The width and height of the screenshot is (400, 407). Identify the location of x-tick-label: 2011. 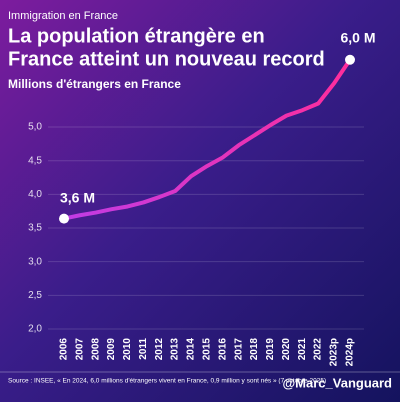
(143, 349).